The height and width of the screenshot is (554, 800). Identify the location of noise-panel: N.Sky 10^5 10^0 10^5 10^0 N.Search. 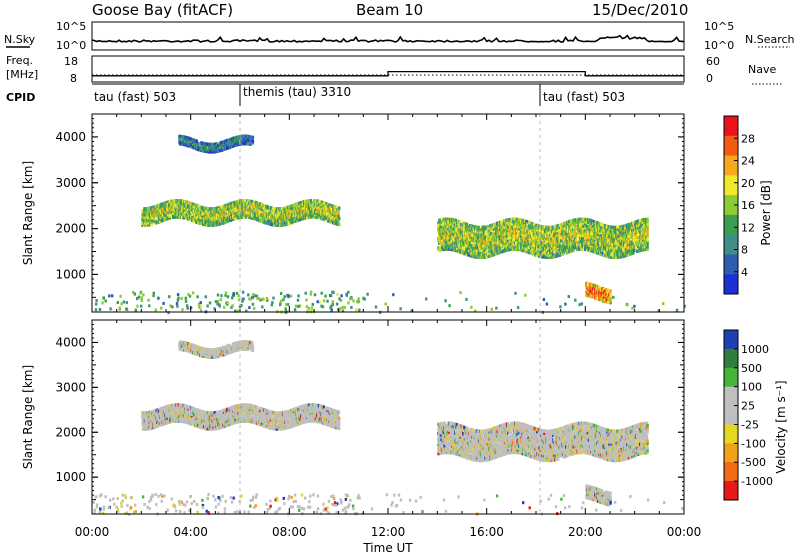
(399, 36).